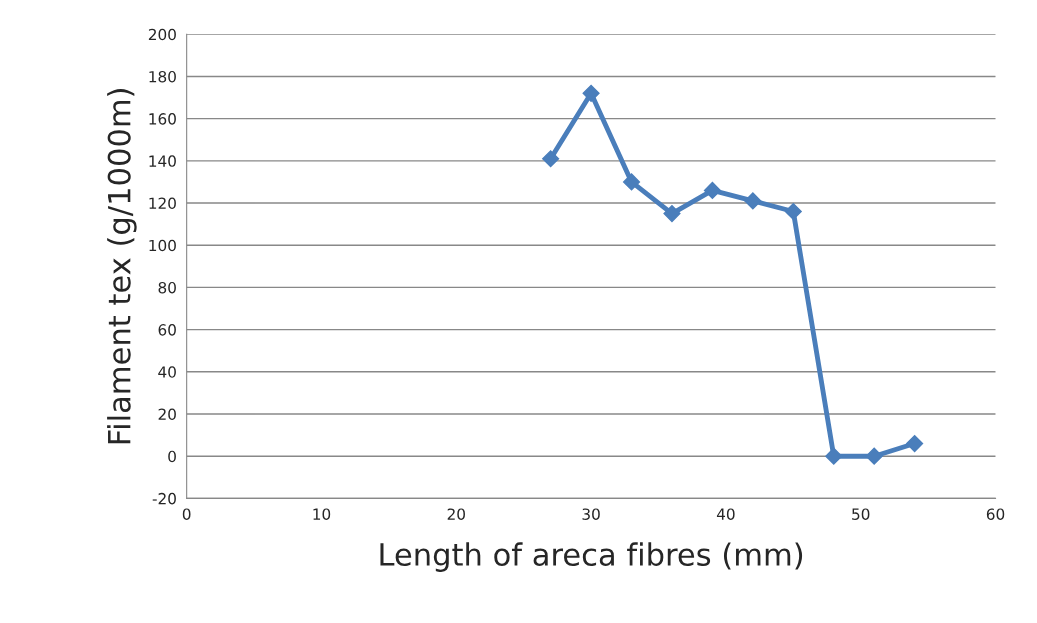 The width and height of the screenshot is (1037, 623). I want to click on x-tick-label: 20, so click(456, 514).